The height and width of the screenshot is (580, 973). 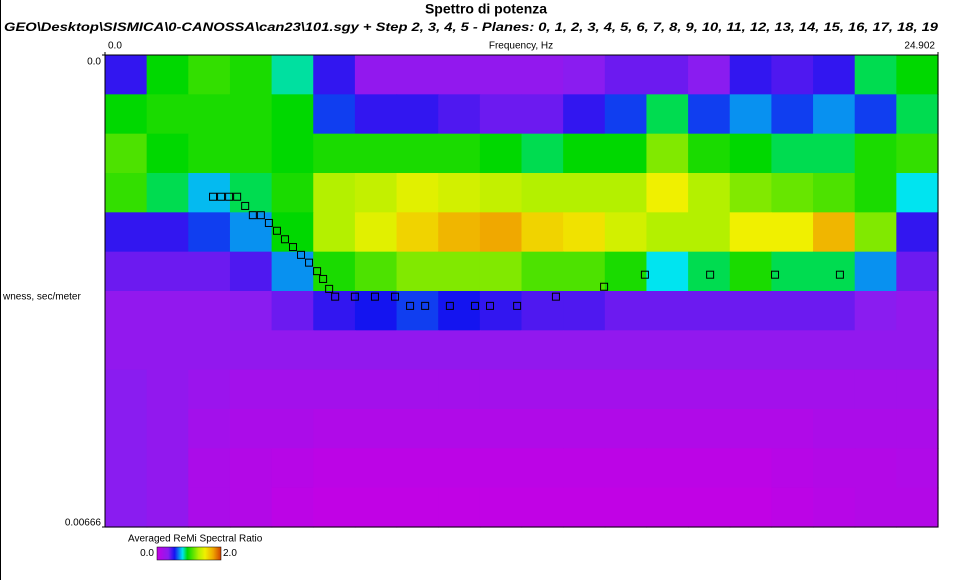 What do you see at coordinates (486, 9) in the screenshot?
I see `chart-title: Spettro di potenza` at bounding box center [486, 9].